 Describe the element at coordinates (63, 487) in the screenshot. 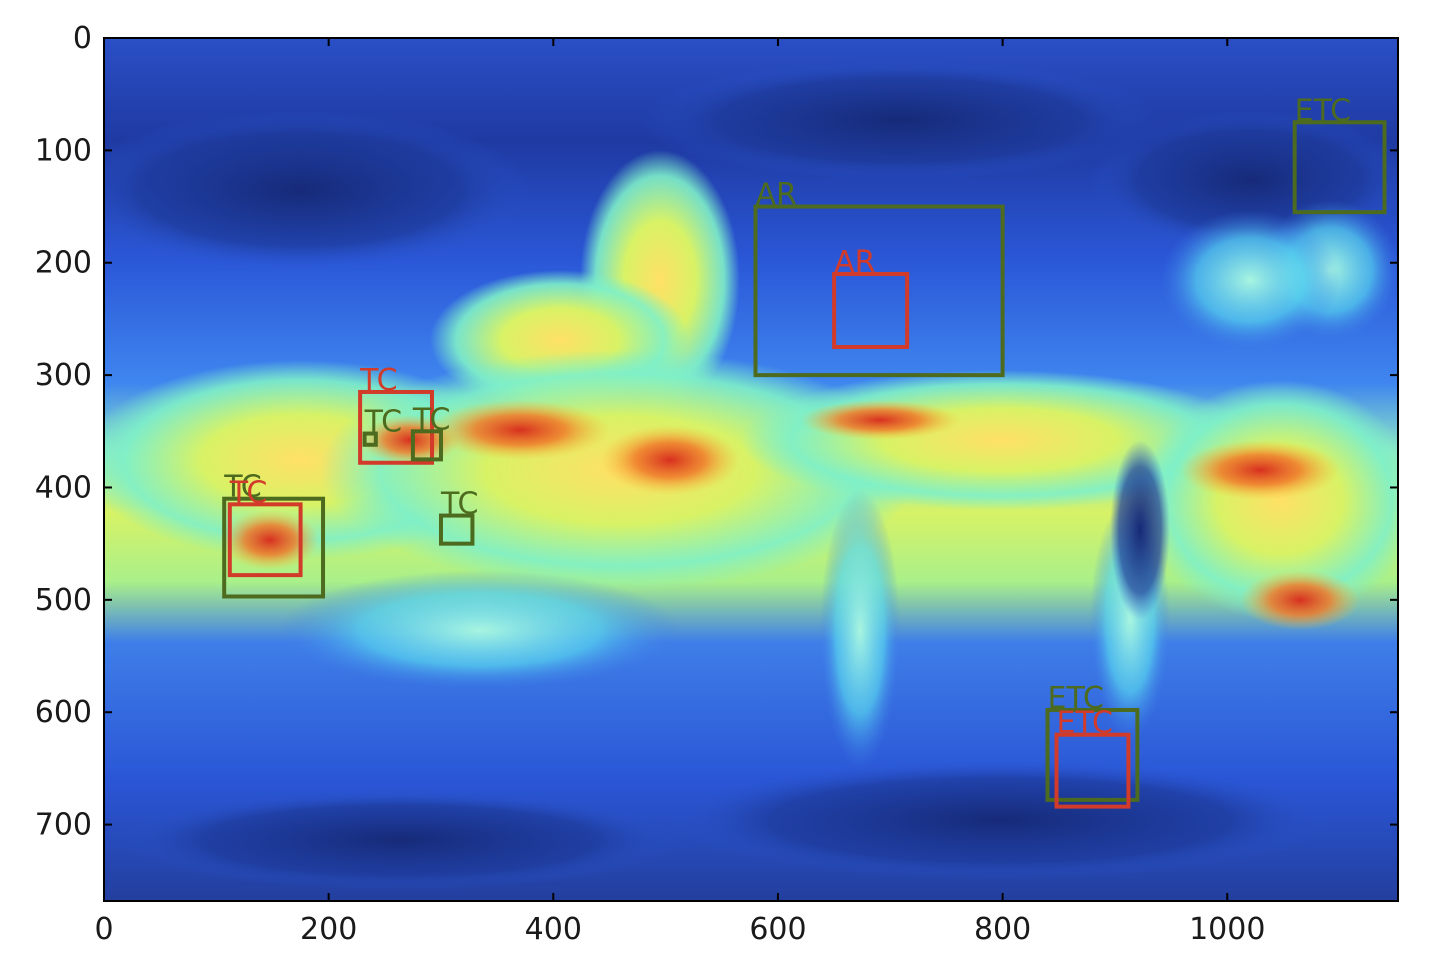

I see `y-tick-label-400: 400` at that location.